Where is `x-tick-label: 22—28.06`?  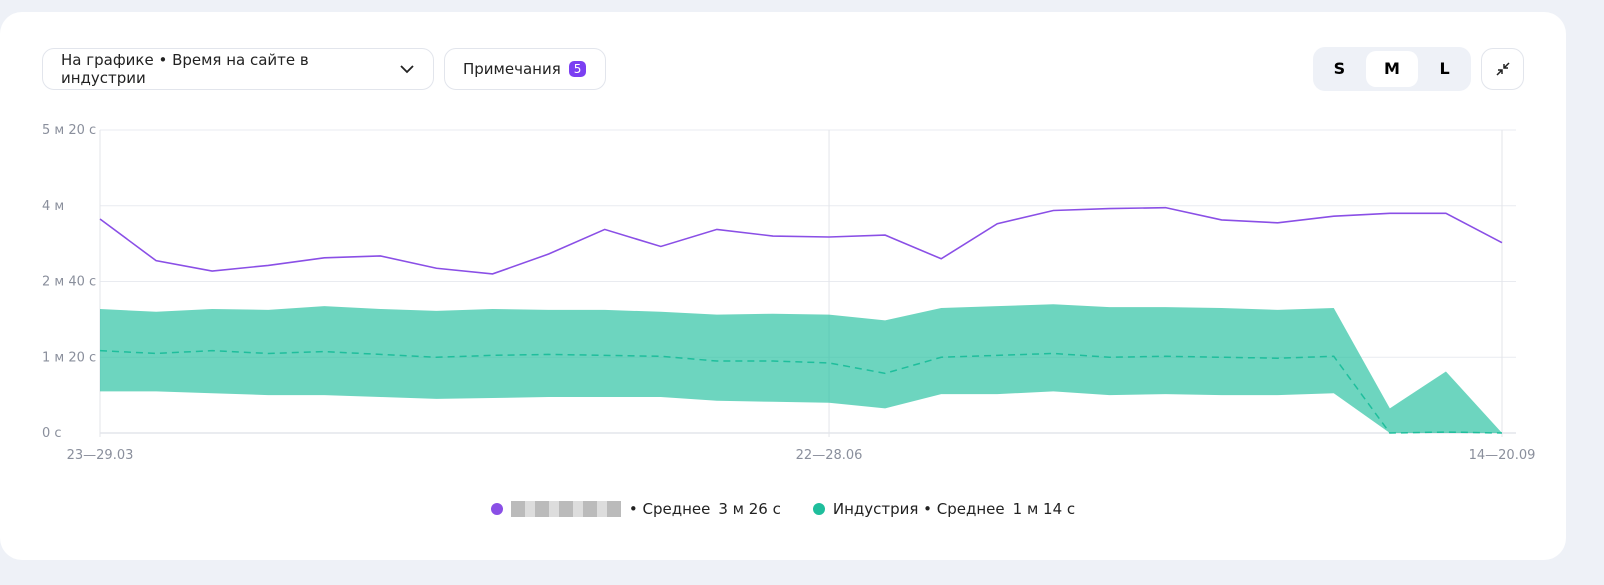 x-tick-label: 22—28.06 is located at coordinates (829, 455).